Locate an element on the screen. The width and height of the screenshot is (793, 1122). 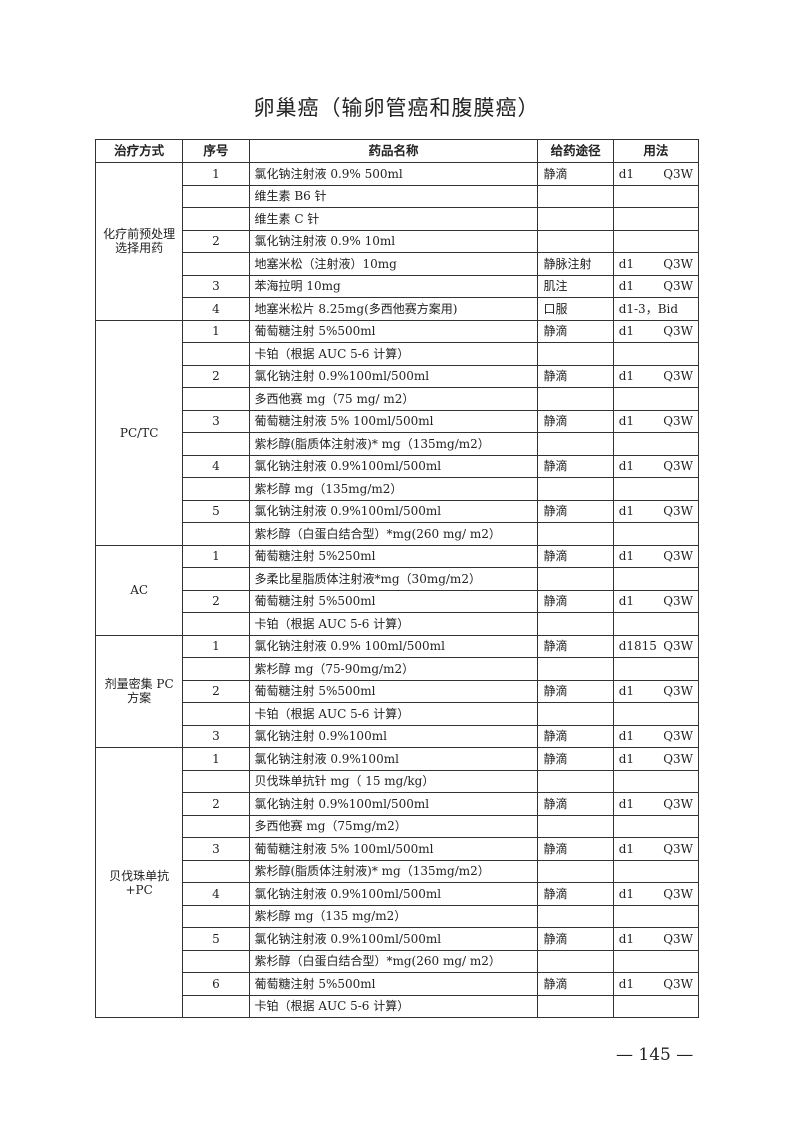
page-title: 卵巢癌（输卵管癌和腹膜癌） is located at coordinates (396, 108).